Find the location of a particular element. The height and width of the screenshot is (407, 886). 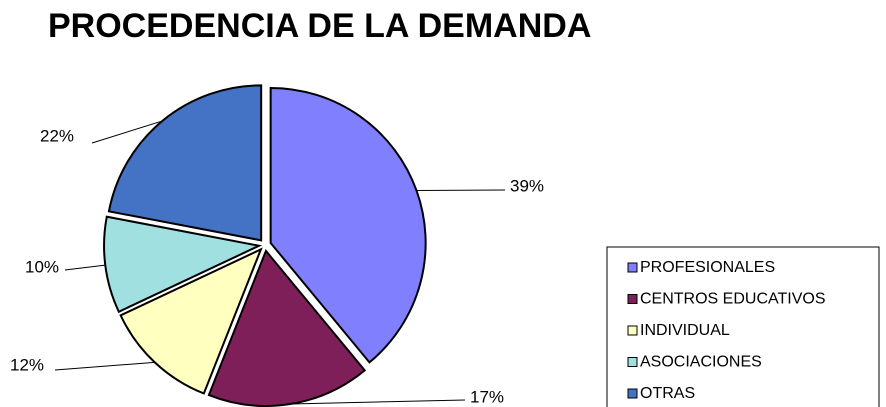

legend-label: PROFESIONALES is located at coordinates (707, 267).